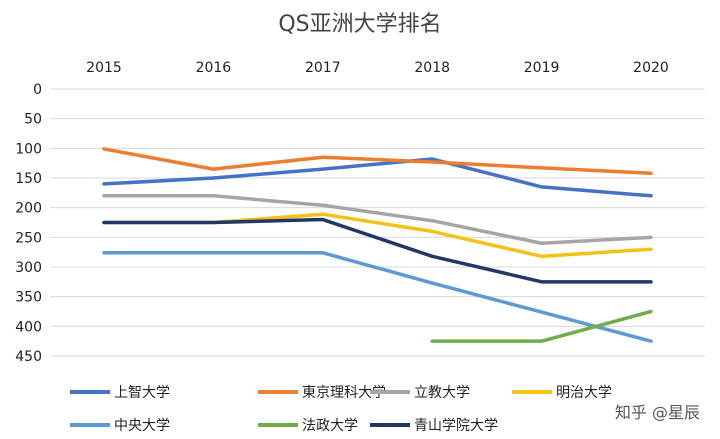  What do you see at coordinates (657, 412) in the screenshot?
I see `watermark: 知乎 @星辰` at bounding box center [657, 412].